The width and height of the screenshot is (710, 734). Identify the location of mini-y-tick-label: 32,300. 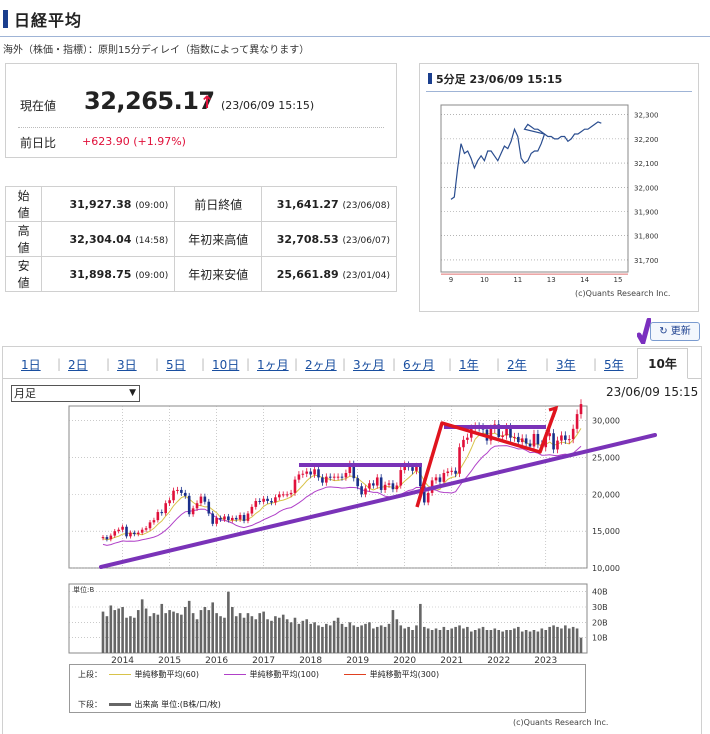
(646, 116).